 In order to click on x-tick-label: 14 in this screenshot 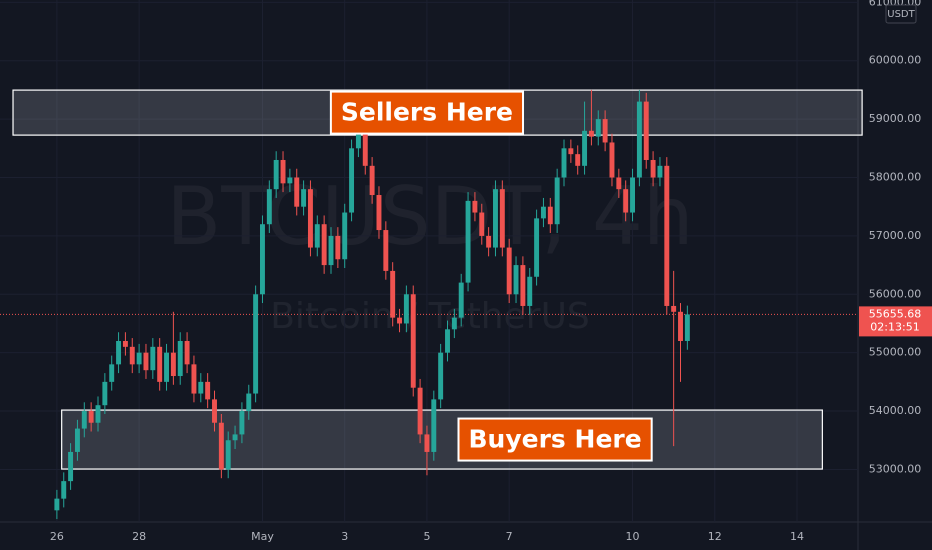, I will do `click(797, 536)`.